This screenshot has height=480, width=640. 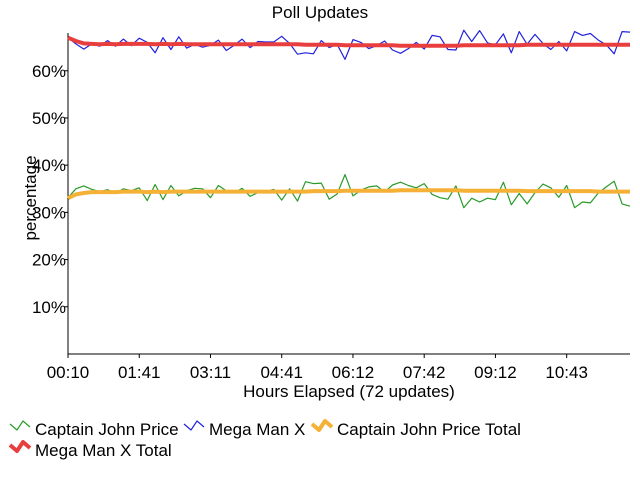 What do you see at coordinates (257, 429) in the screenshot?
I see `legend-label: Mega Man X` at bounding box center [257, 429].